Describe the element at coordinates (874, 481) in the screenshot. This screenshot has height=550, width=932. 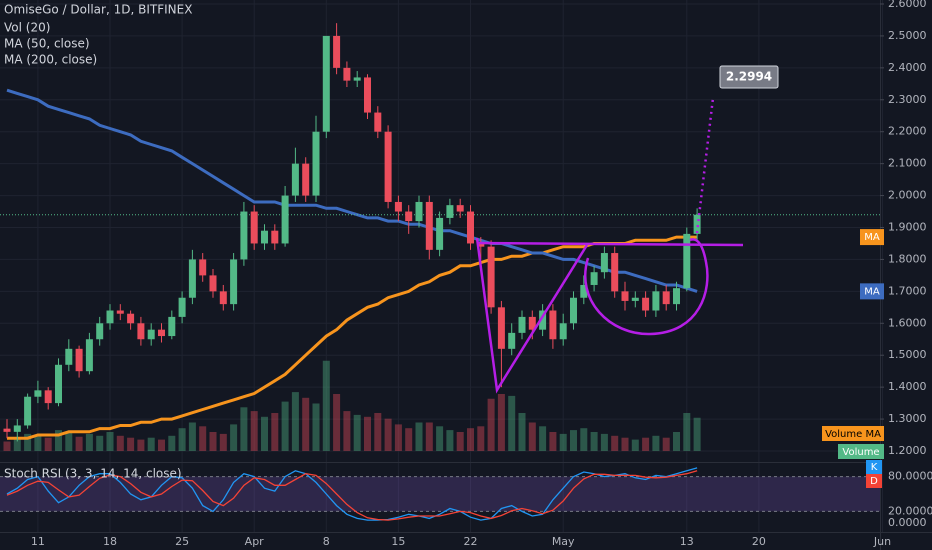
I see `stoch-badge-label: D` at that location.